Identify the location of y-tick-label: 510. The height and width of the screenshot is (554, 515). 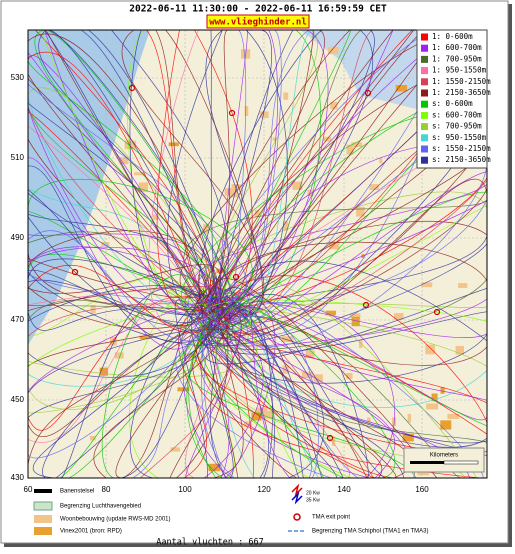
(18, 157).